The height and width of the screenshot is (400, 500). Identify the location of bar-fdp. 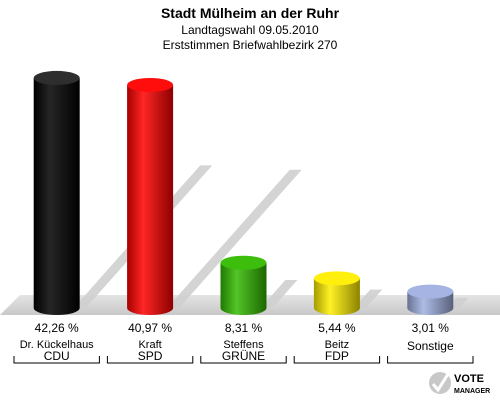
(336, 297).